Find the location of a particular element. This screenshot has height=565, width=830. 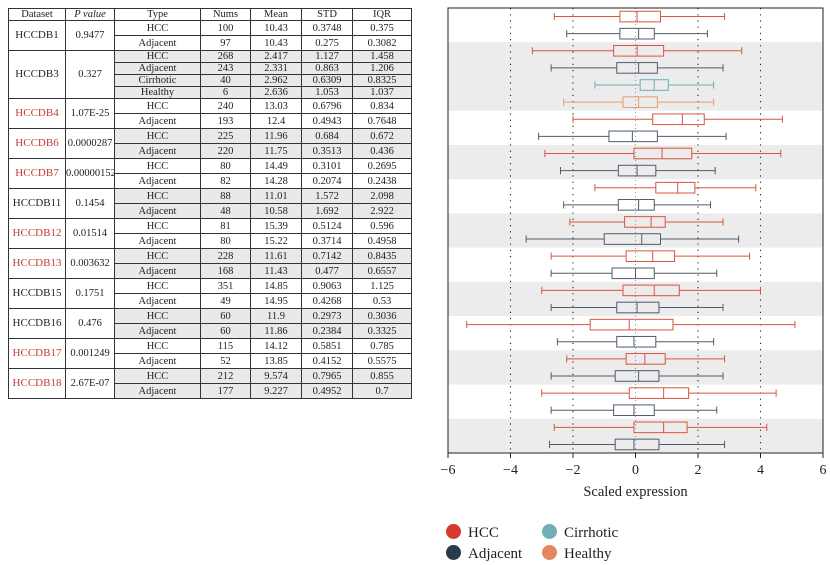

table-row: Adjacent 52 13.85 0.4152 0.5575 is located at coordinates (210, 361).